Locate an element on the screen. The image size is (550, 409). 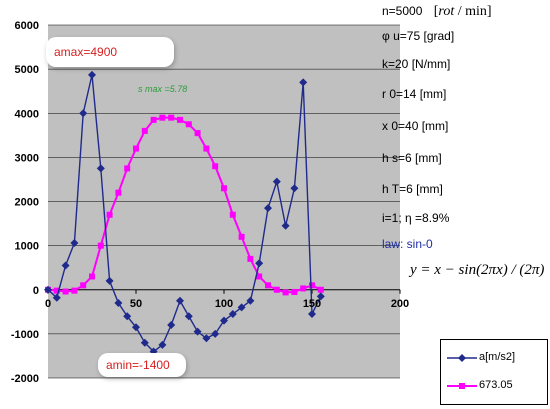
param-x0: x 0=40 [mm] is located at coordinates (415, 126).